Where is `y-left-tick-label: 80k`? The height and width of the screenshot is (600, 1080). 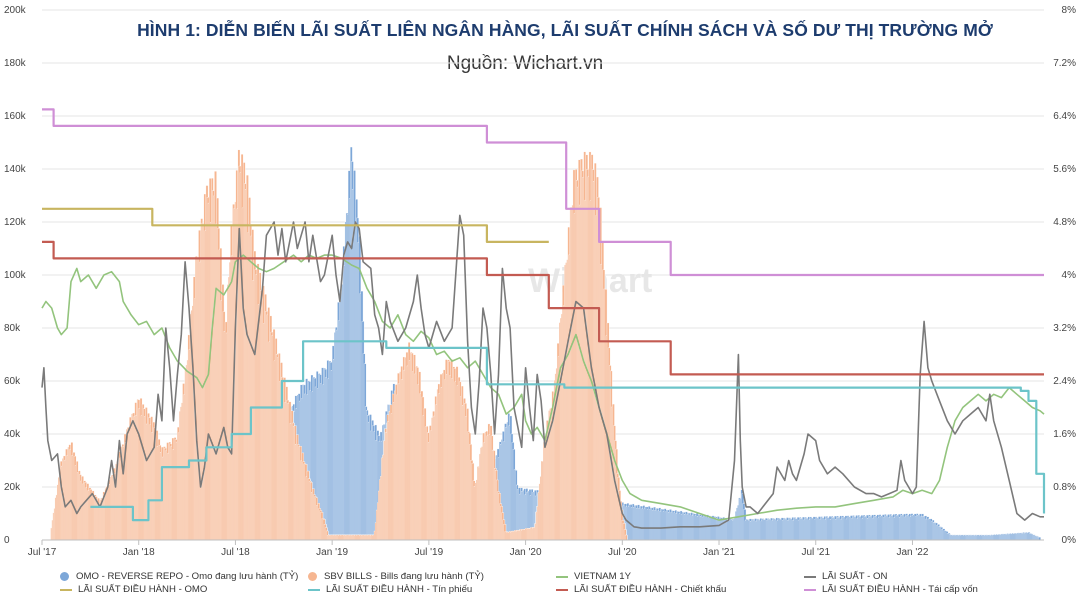 y-left-tick-label: 80k is located at coordinates (12, 328).